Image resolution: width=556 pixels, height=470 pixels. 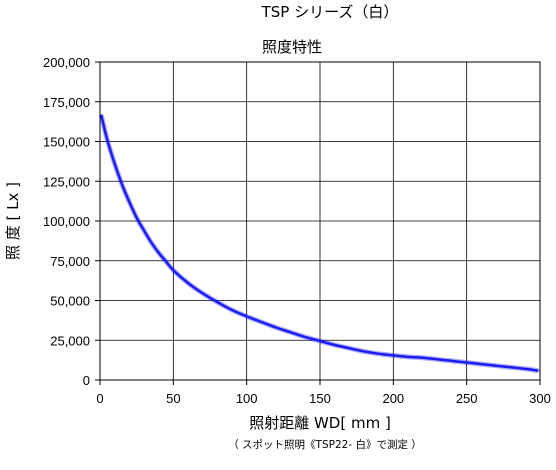 I want to click on x-tick-label: 200, so click(x=393, y=398).